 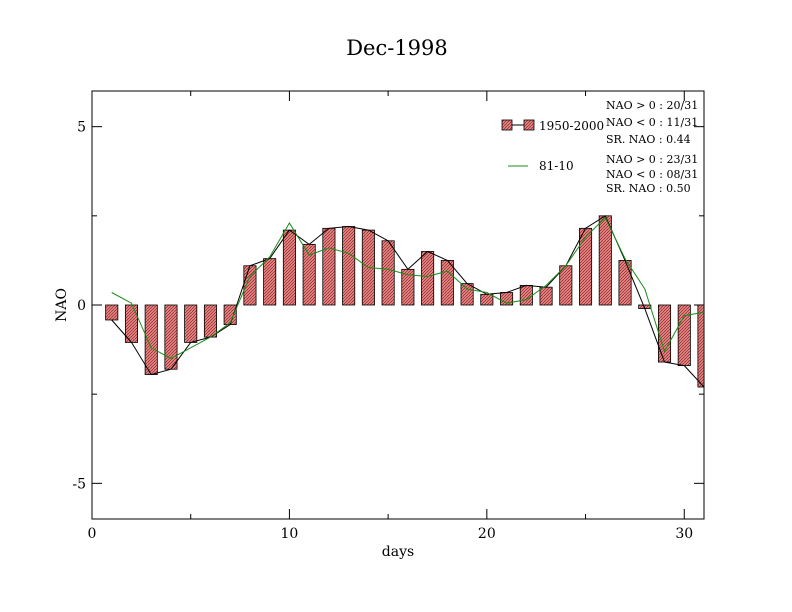 What do you see at coordinates (290, 534) in the screenshot?
I see `x-tick-label: 10` at bounding box center [290, 534].